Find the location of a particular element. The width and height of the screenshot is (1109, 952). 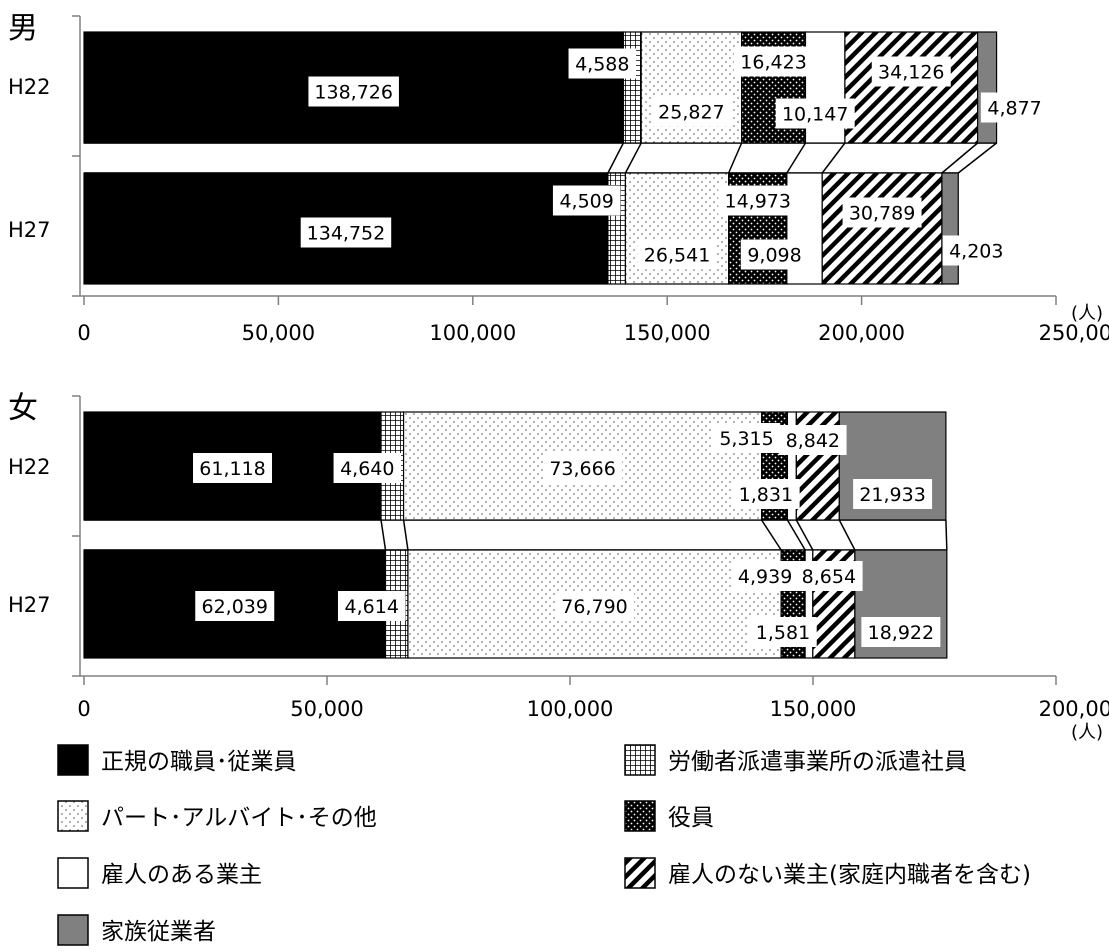

data-label: 4,588 is located at coordinates (602, 65).